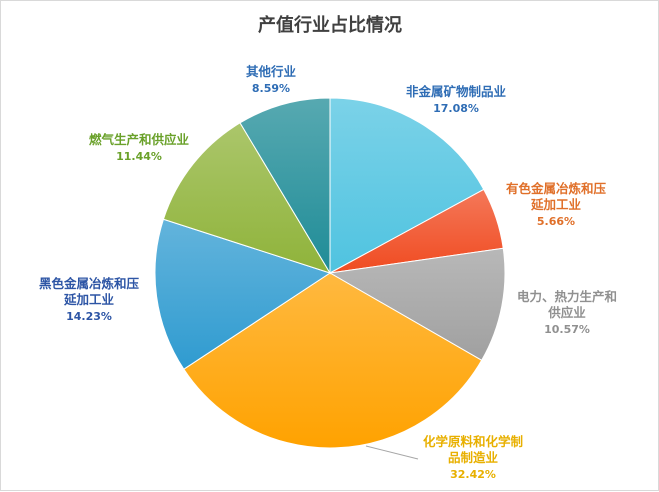  What do you see at coordinates (392, 452) in the screenshot?
I see `leader-line` at bounding box center [392, 452].